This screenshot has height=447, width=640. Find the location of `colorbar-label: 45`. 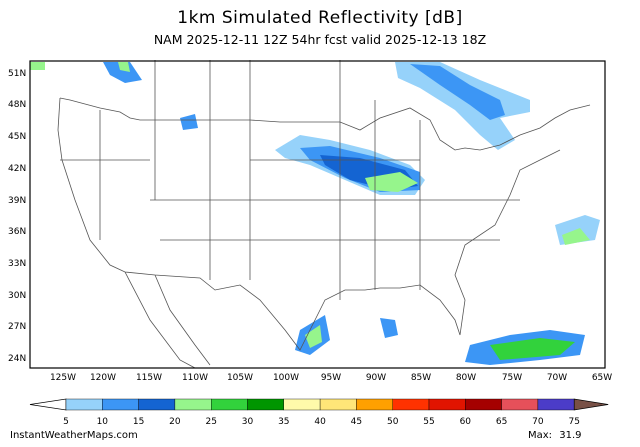

colorbar-label: 45 is located at coordinates (356, 422).